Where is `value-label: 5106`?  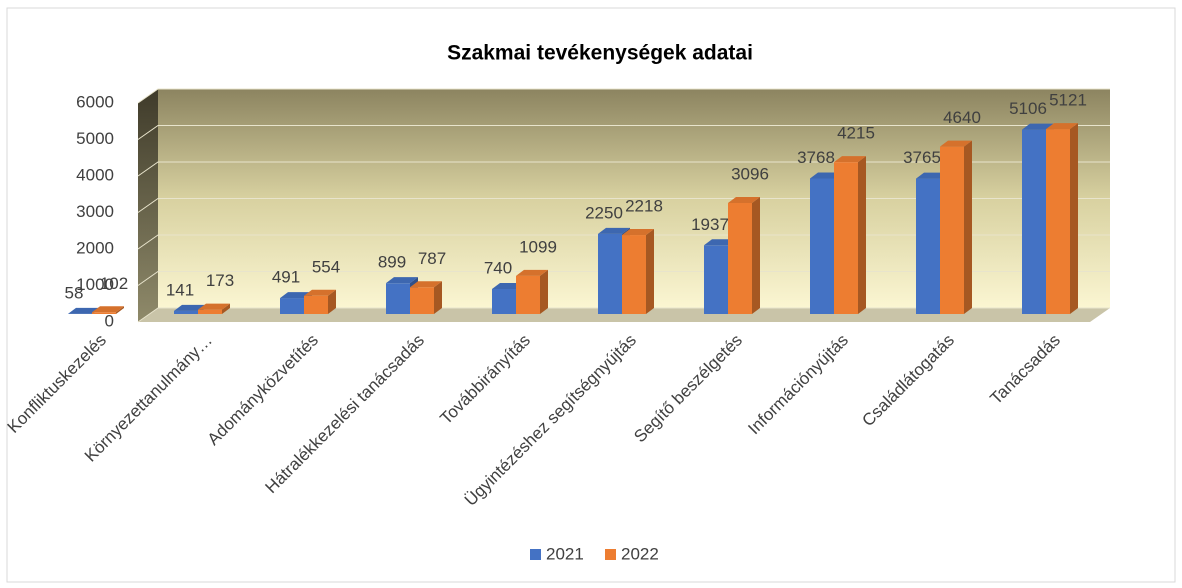
value-label: 5106 is located at coordinates (1028, 108).